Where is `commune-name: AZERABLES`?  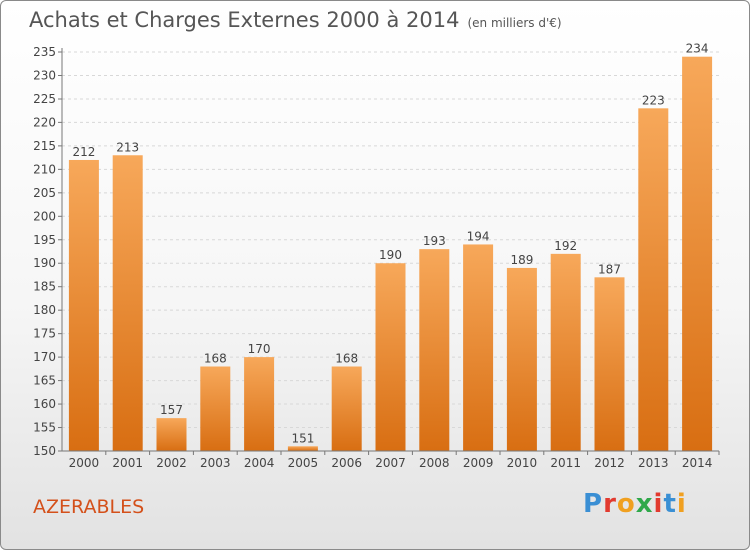 commune-name: AZERABLES is located at coordinates (89, 507).